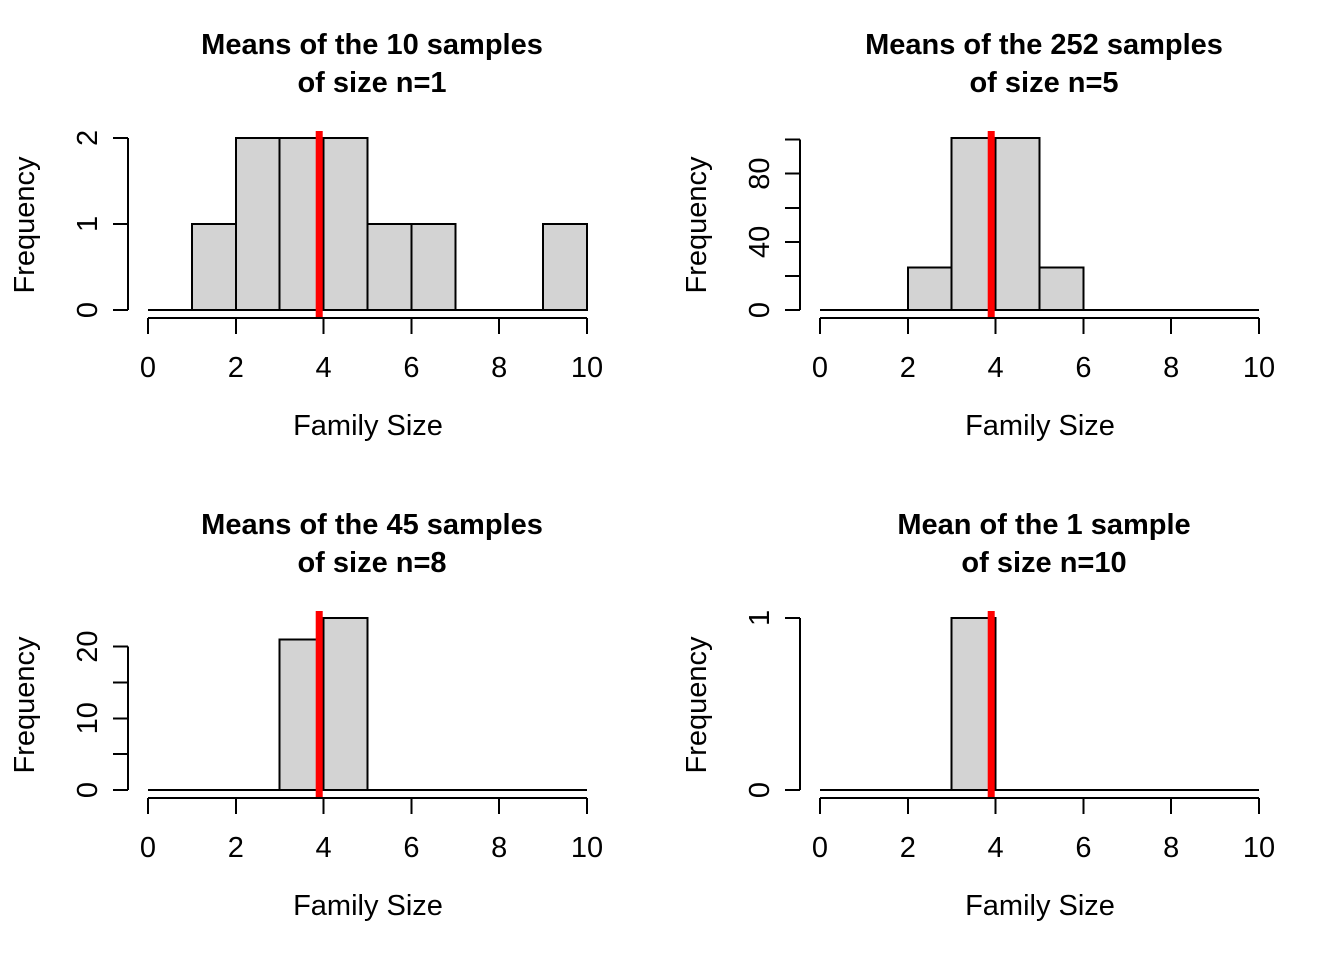 The image size is (1344, 960). What do you see at coordinates (1044, 525) in the screenshot?
I see `panel-title-line1: Mean of the 1 sample` at bounding box center [1044, 525].